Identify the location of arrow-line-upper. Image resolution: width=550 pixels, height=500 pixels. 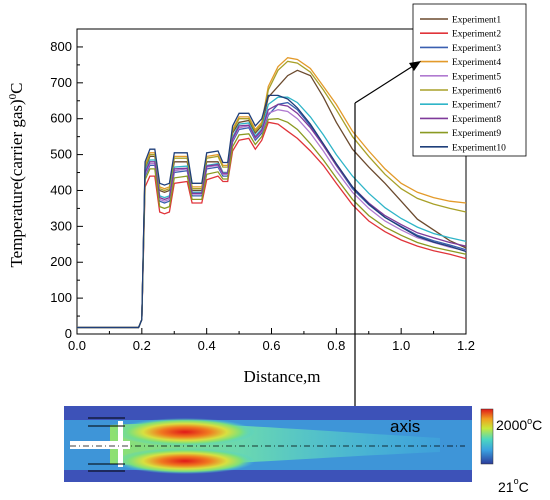
(384, 84).